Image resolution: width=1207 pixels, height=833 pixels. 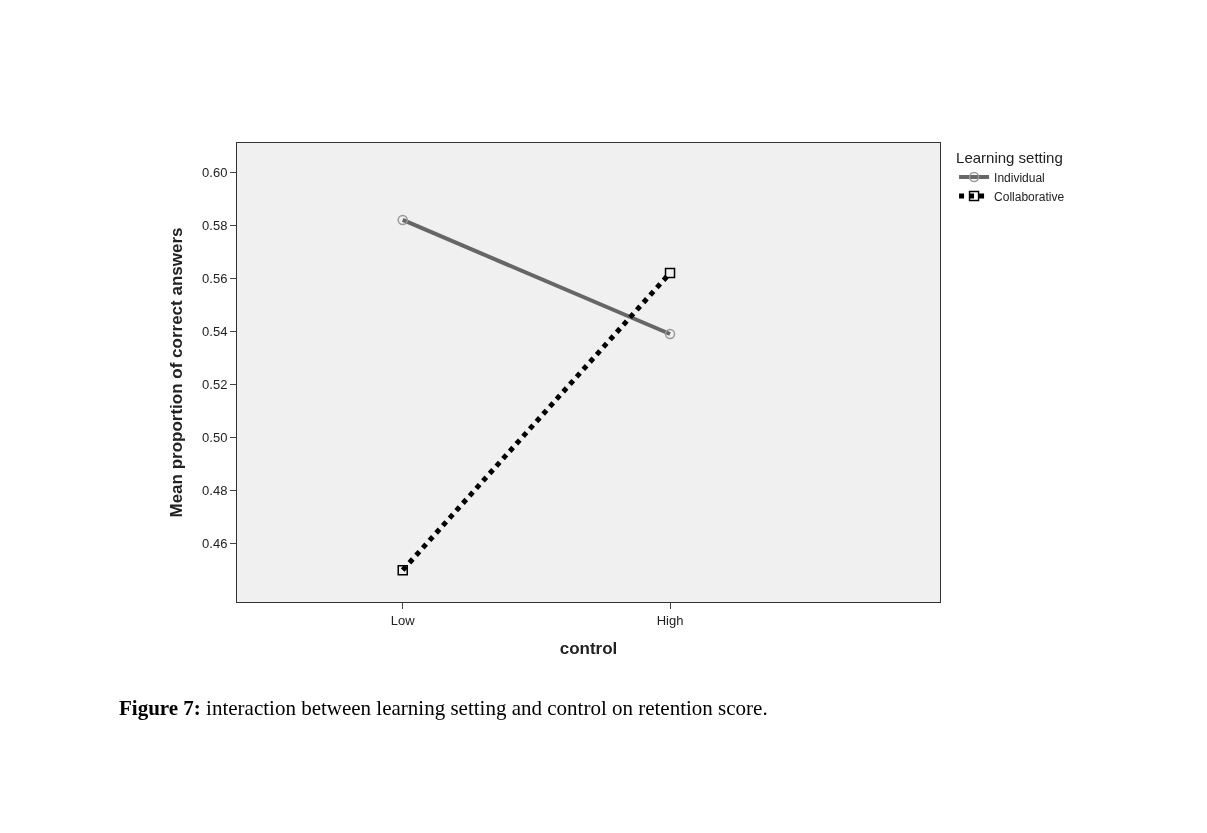 I want to click on y-axis-title: Mean proportion of correct answers, so click(x=176, y=372).